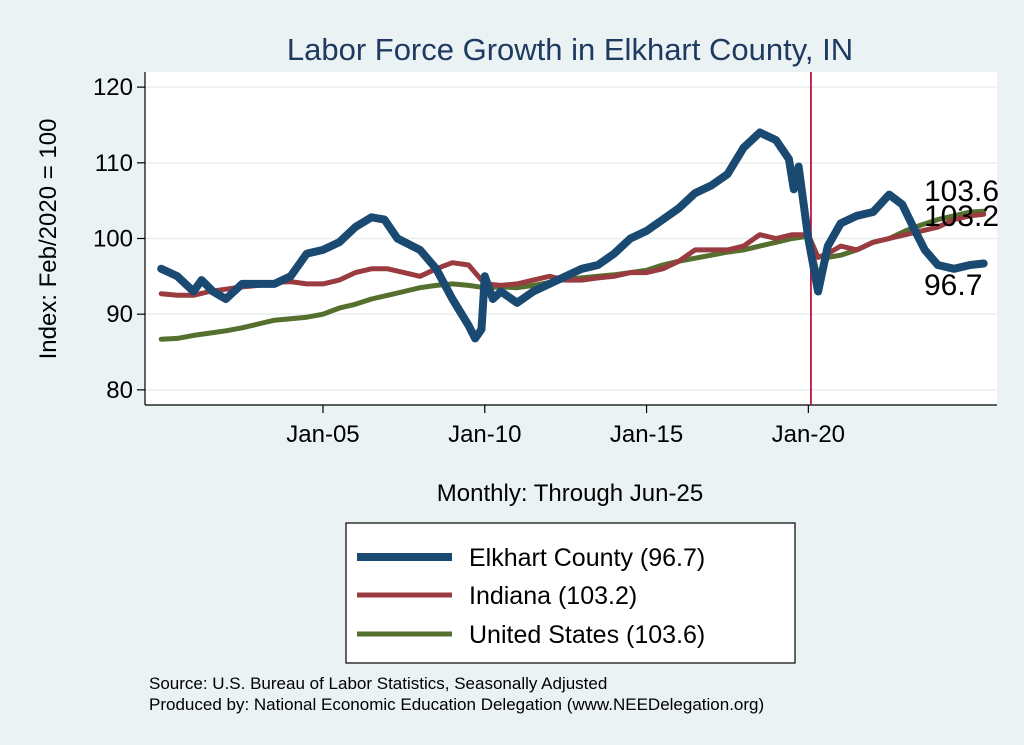 This screenshot has width=1024, height=745. Describe the element at coordinates (587, 558) in the screenshot. I see `legend-label-0: Elkhart County (96.7)` at that location.